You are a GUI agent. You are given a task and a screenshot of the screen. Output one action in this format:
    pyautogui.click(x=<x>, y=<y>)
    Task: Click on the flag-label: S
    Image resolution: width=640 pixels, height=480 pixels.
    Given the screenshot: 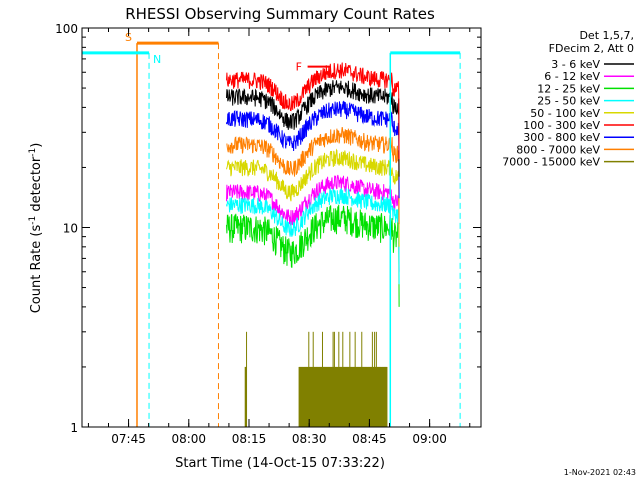 What is the action you would take?
    pyautogui.click(x=128, y=37)
    